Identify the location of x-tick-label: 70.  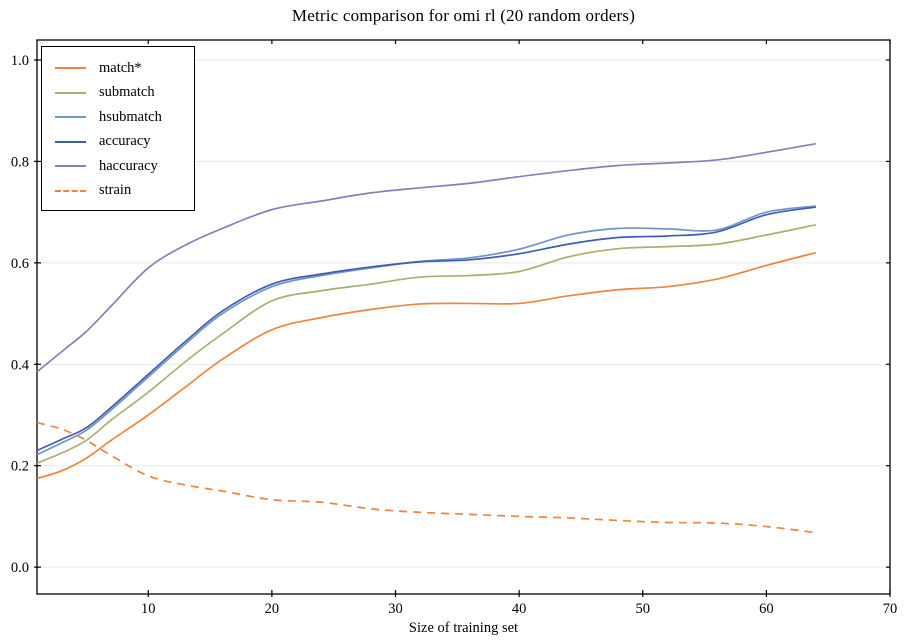
(890, 609).